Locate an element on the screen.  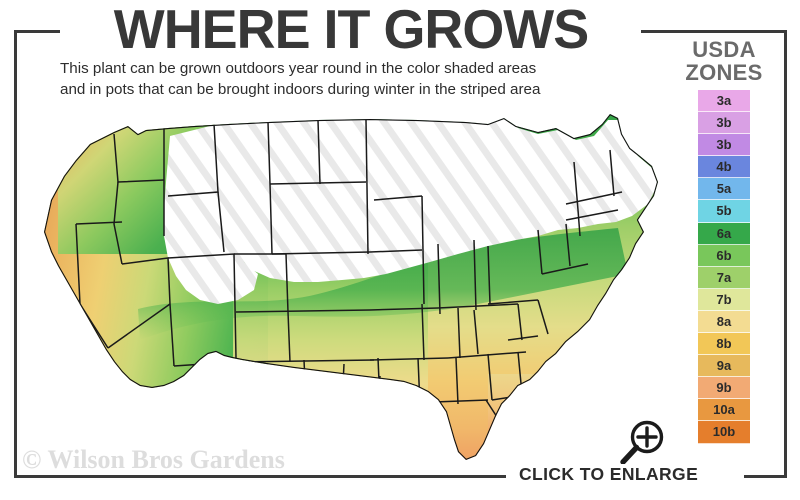
legend-title: USDA ZONES is located at coordinates (724, 61).